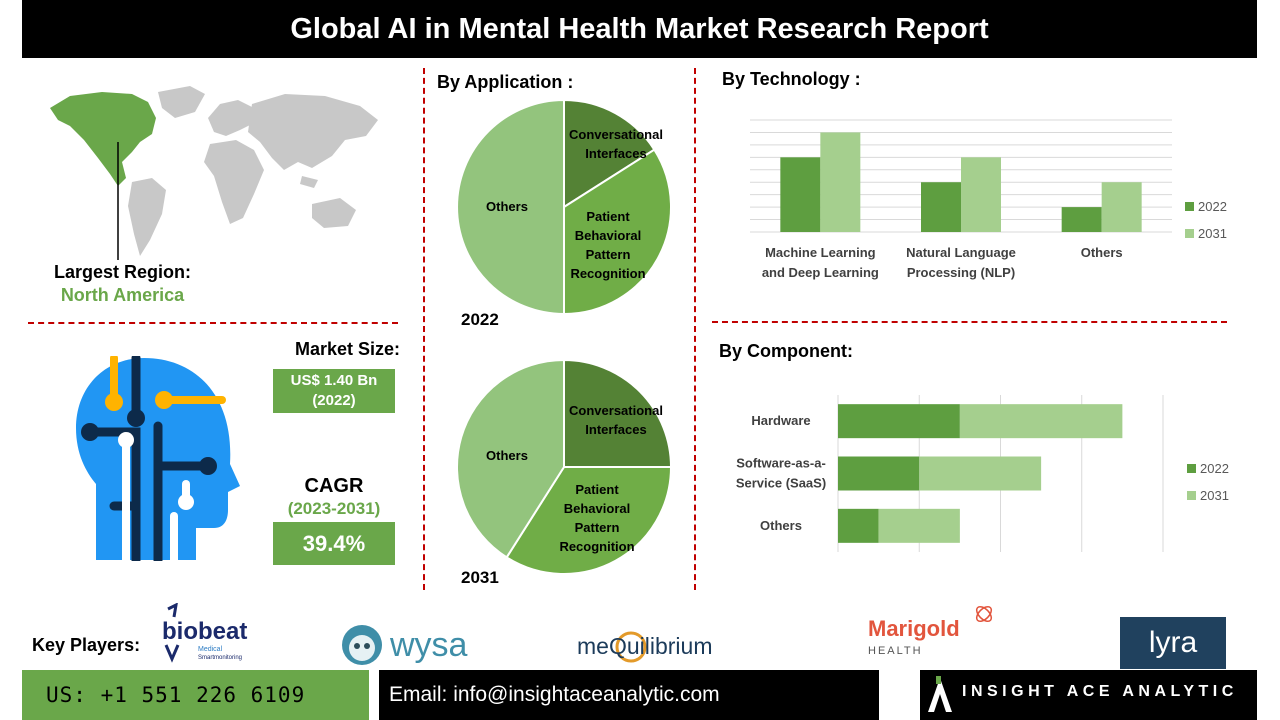  I want to click on cagr-period: (2023-2031), so click(334, 508).